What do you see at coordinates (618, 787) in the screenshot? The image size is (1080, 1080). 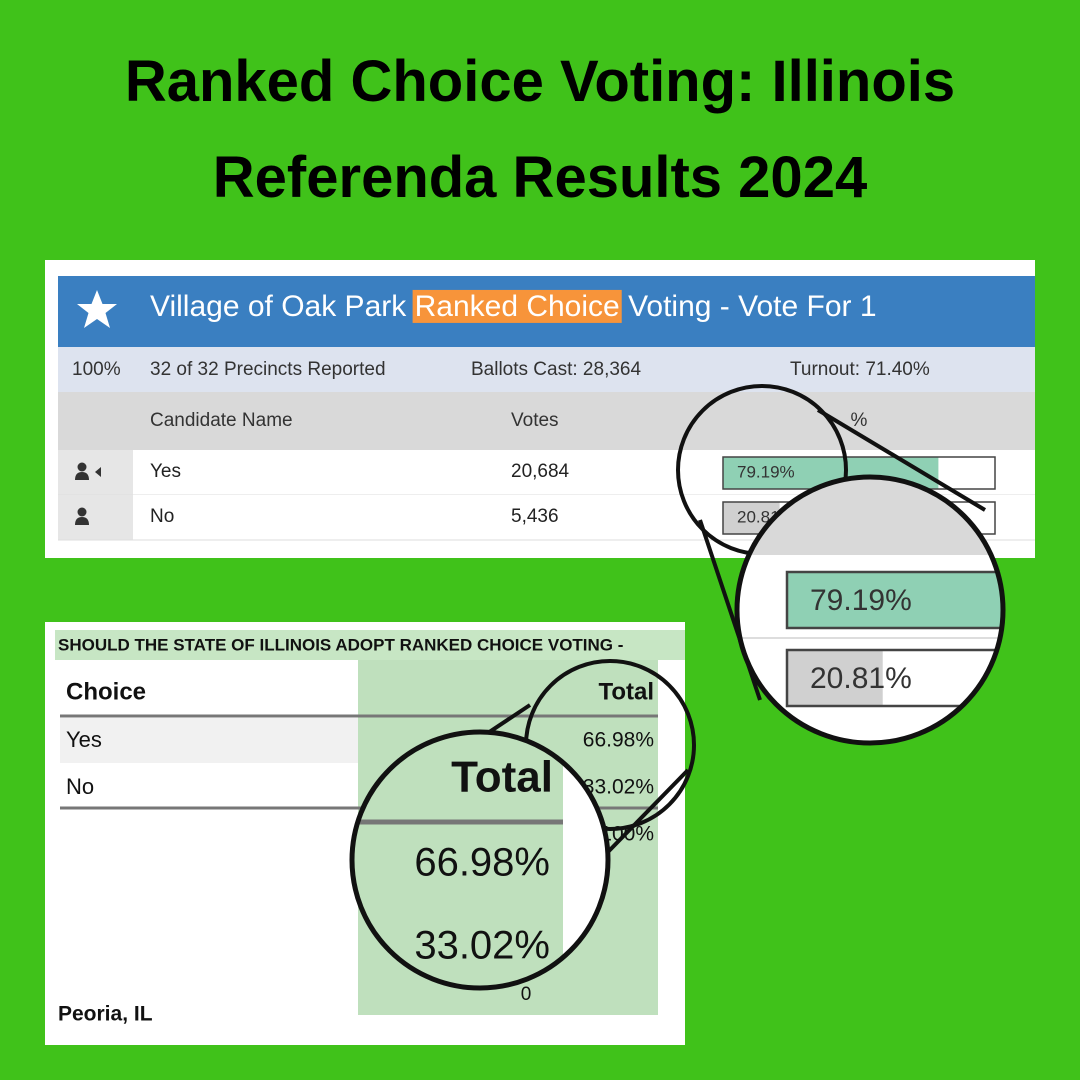 I see `total: 33.02%` at bounding box center [618, 787].